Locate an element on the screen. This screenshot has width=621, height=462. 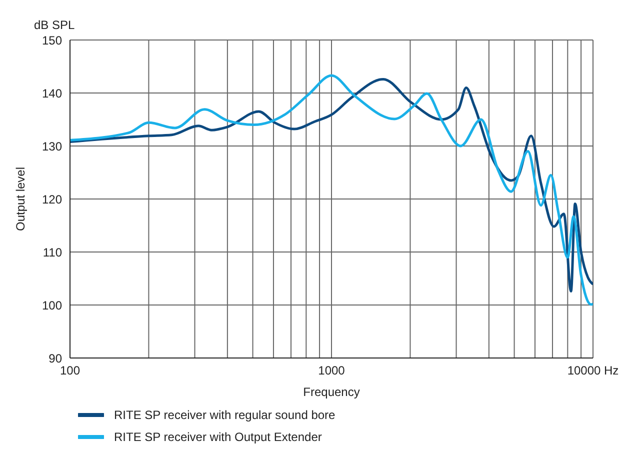
x-axis-title: Frequency is located at coordinates (331, 392).